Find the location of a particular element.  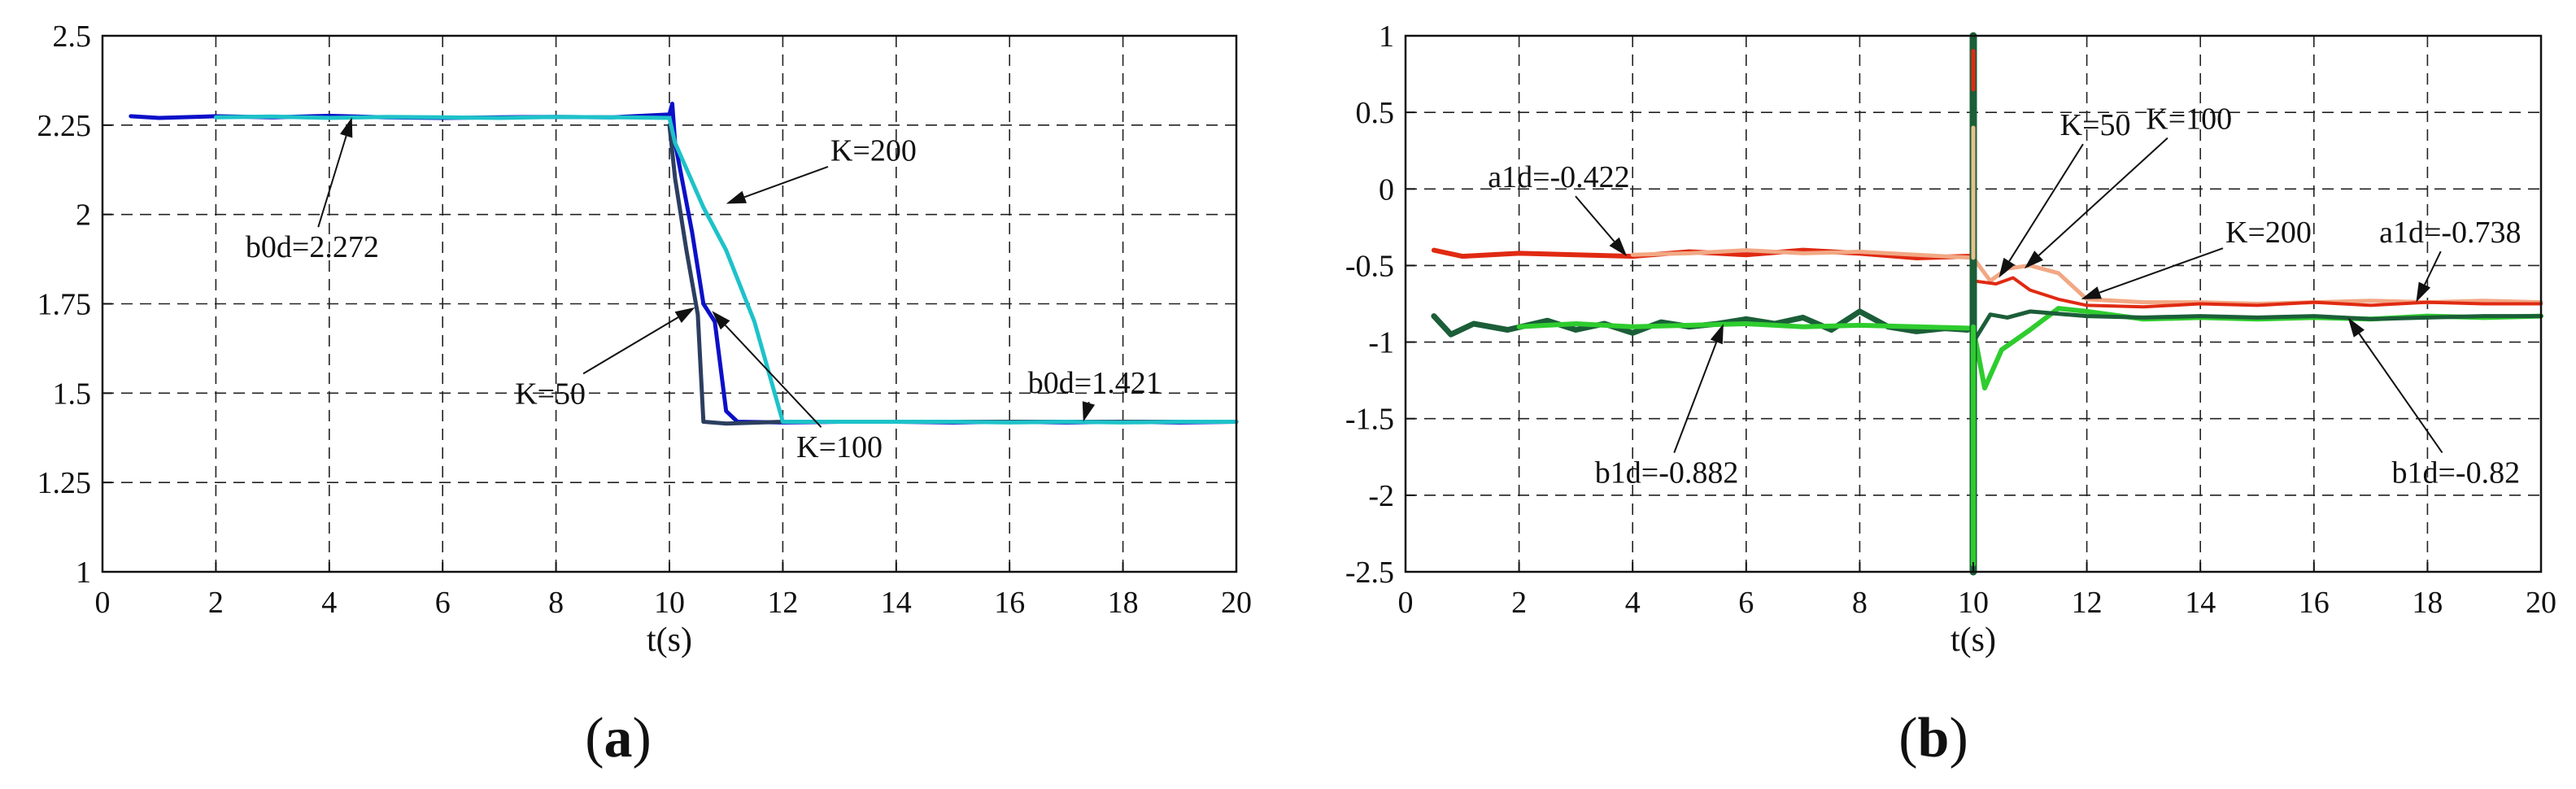

y-tick-label: 0 is located at coordinates (1386, 189).